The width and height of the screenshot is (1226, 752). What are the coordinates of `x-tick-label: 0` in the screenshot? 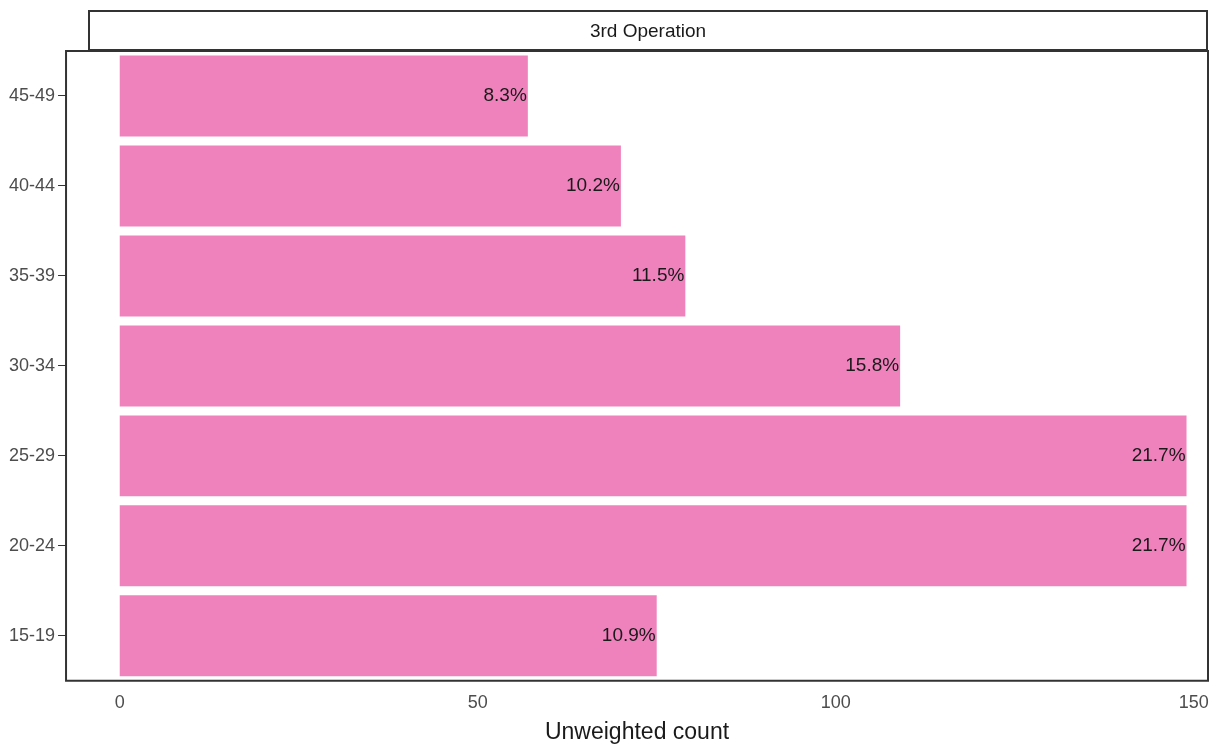 It's located at (119, 701).